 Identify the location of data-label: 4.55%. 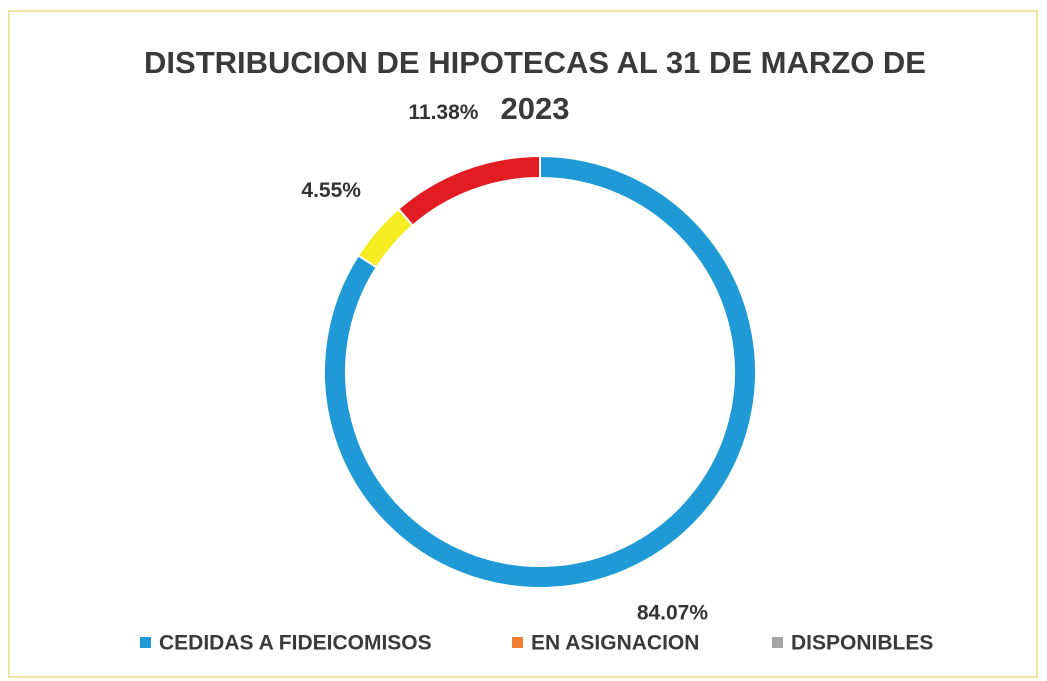
(331, 190).